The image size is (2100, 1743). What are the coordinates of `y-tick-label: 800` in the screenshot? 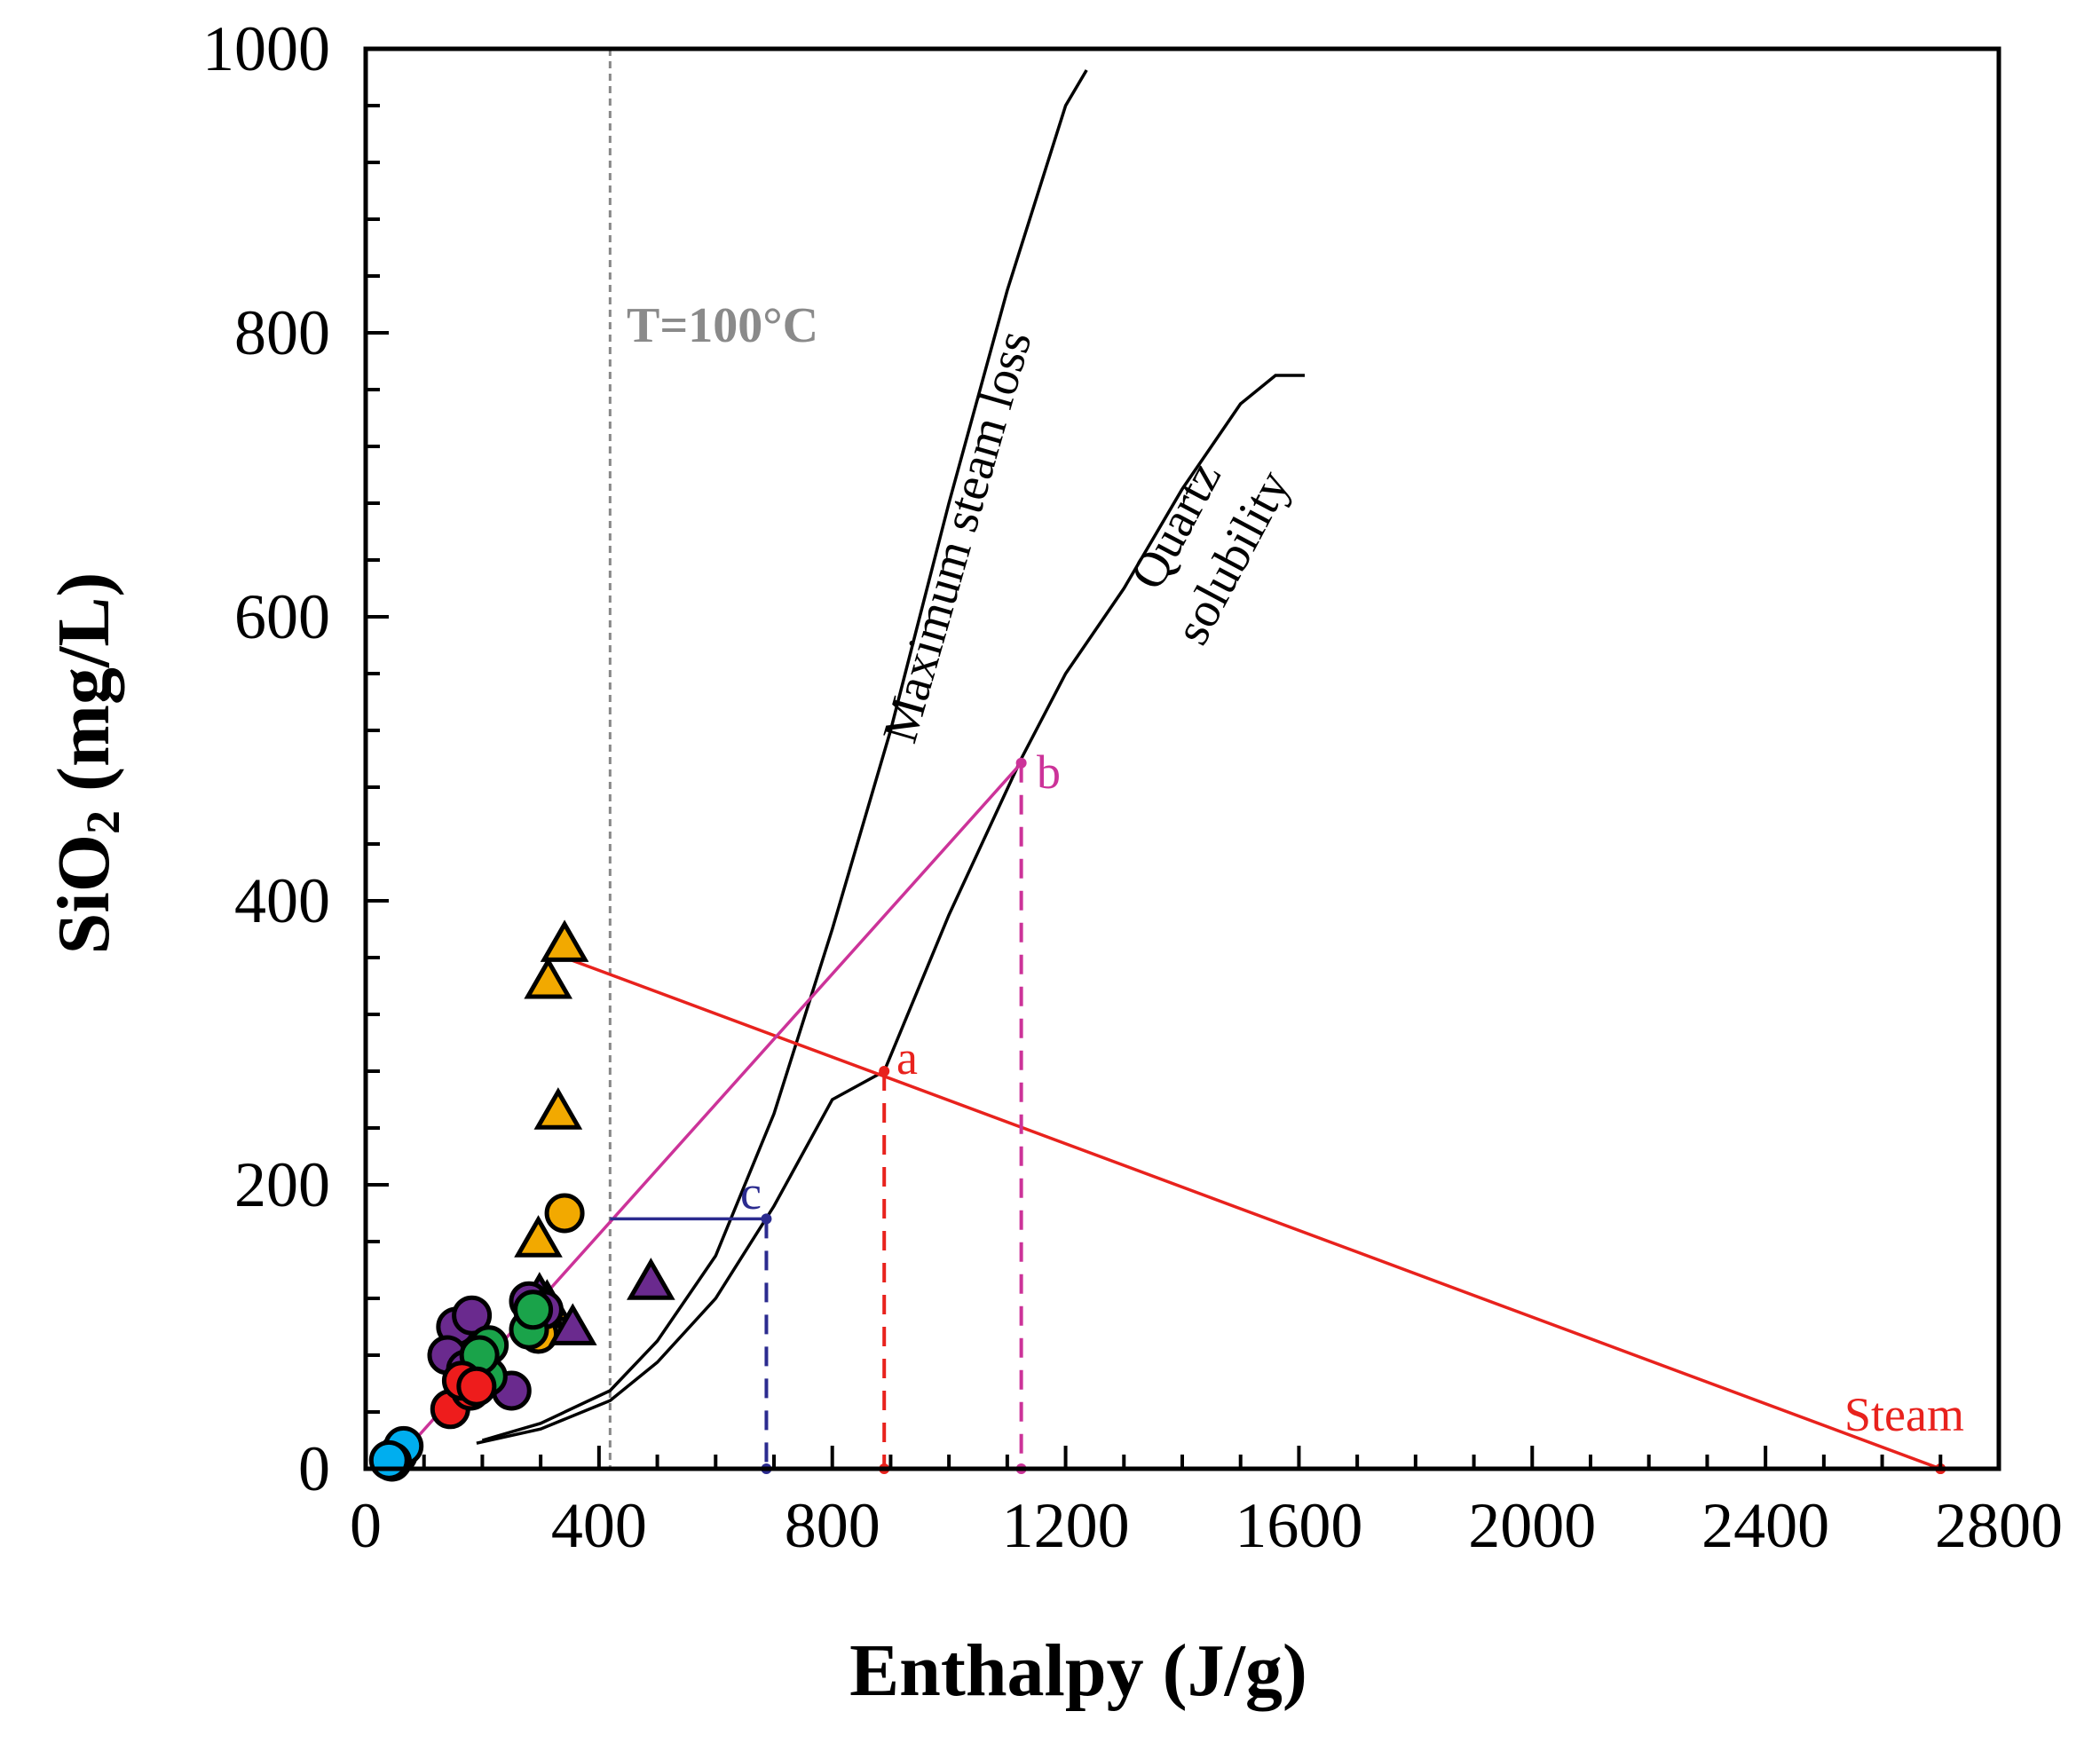 It's located at (282, 332).